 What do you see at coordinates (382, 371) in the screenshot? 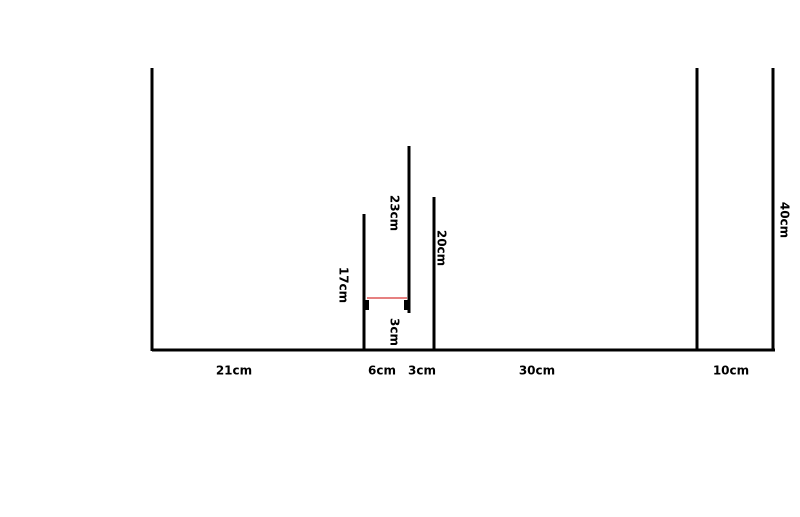
I see `dimension-label: 6cm` at bounding box center [382, 371].